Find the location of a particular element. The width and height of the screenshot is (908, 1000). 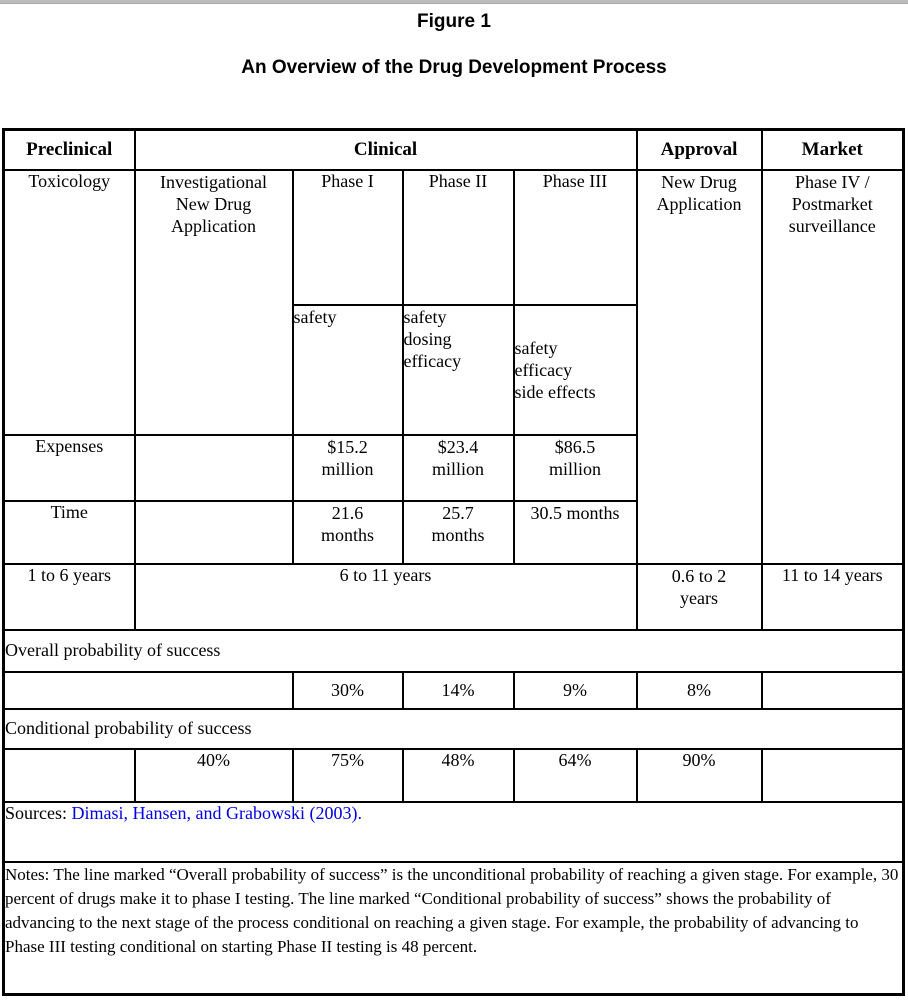

conditional-ind: 40% is located at coordinates (213, 775).